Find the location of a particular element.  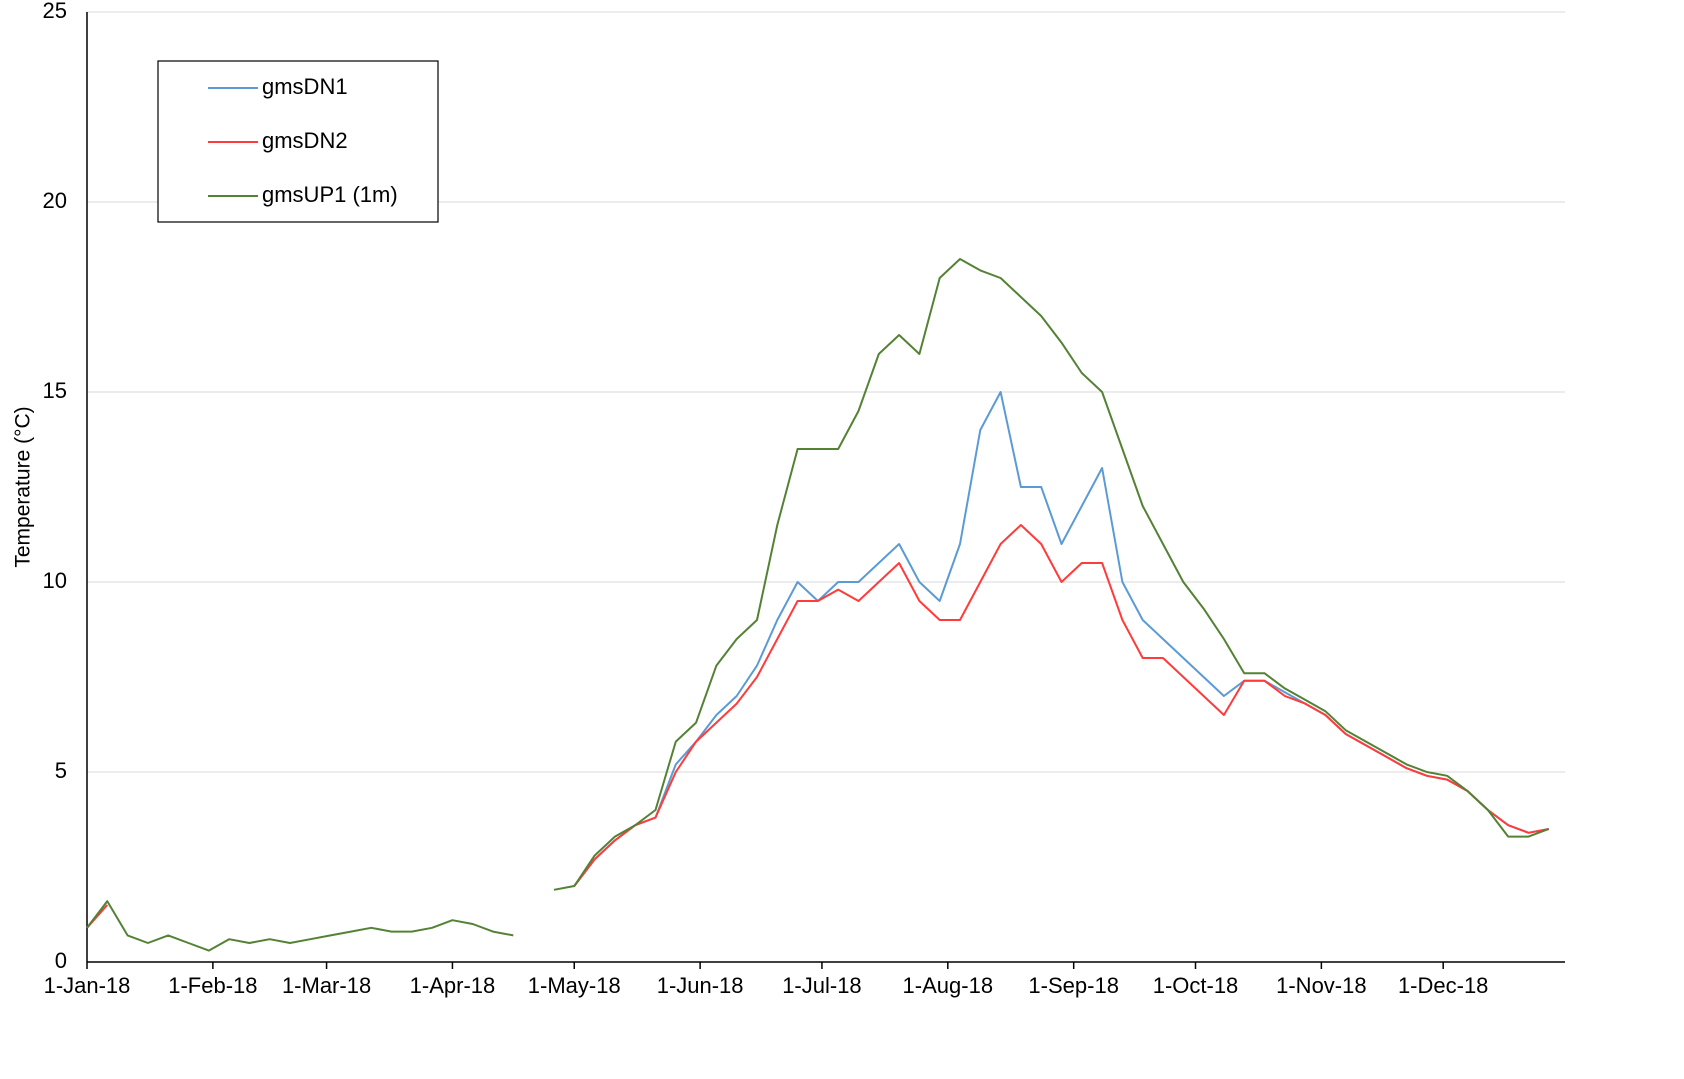

legend-label: gmsUP1 (1m) is located at coordinates (330, 194).